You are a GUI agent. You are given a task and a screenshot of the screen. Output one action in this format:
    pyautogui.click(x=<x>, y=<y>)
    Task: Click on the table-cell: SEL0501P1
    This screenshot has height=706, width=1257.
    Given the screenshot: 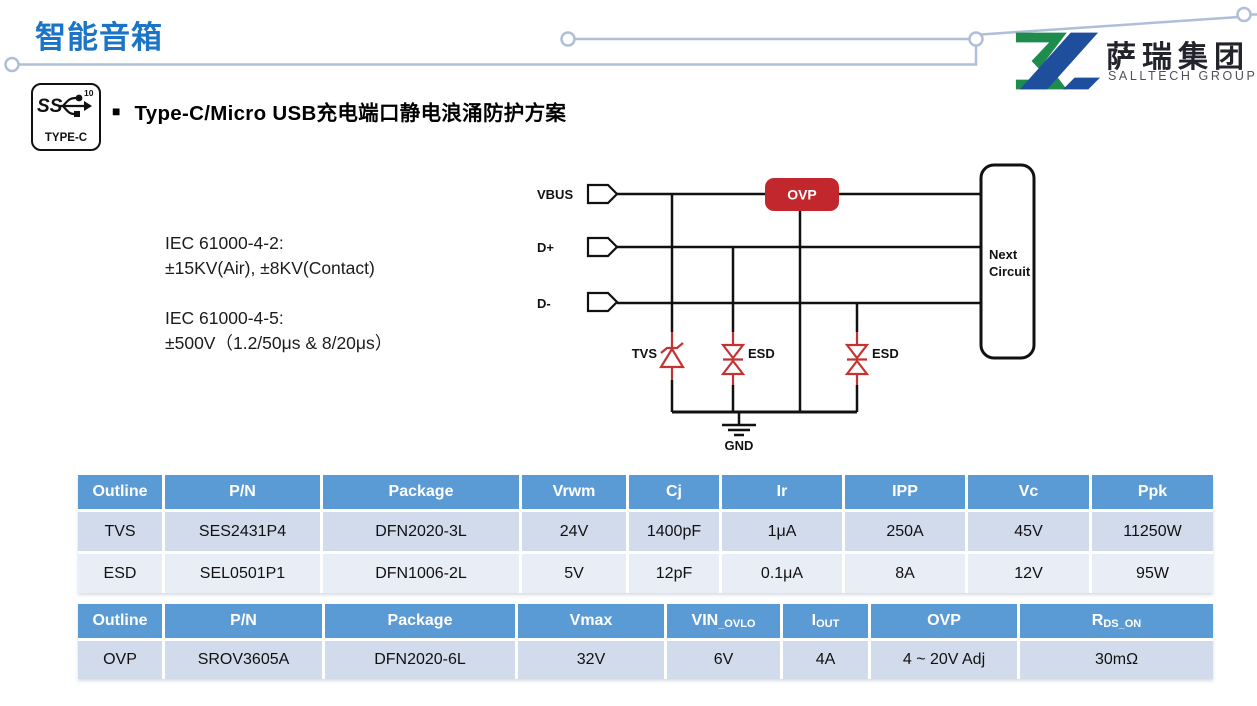 What is the action you would take?
    pyautogui.click(x=242, y=573)
    